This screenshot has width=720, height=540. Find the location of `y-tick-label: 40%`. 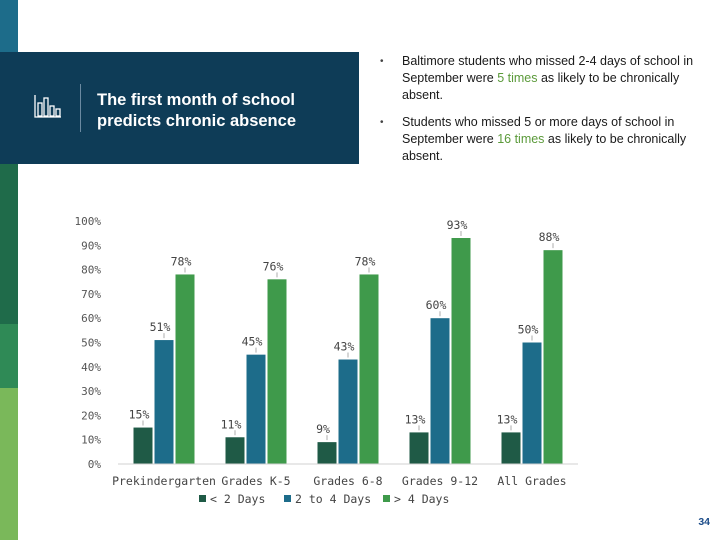

y-tick-label: 40% is located at coordinates (91, 367).